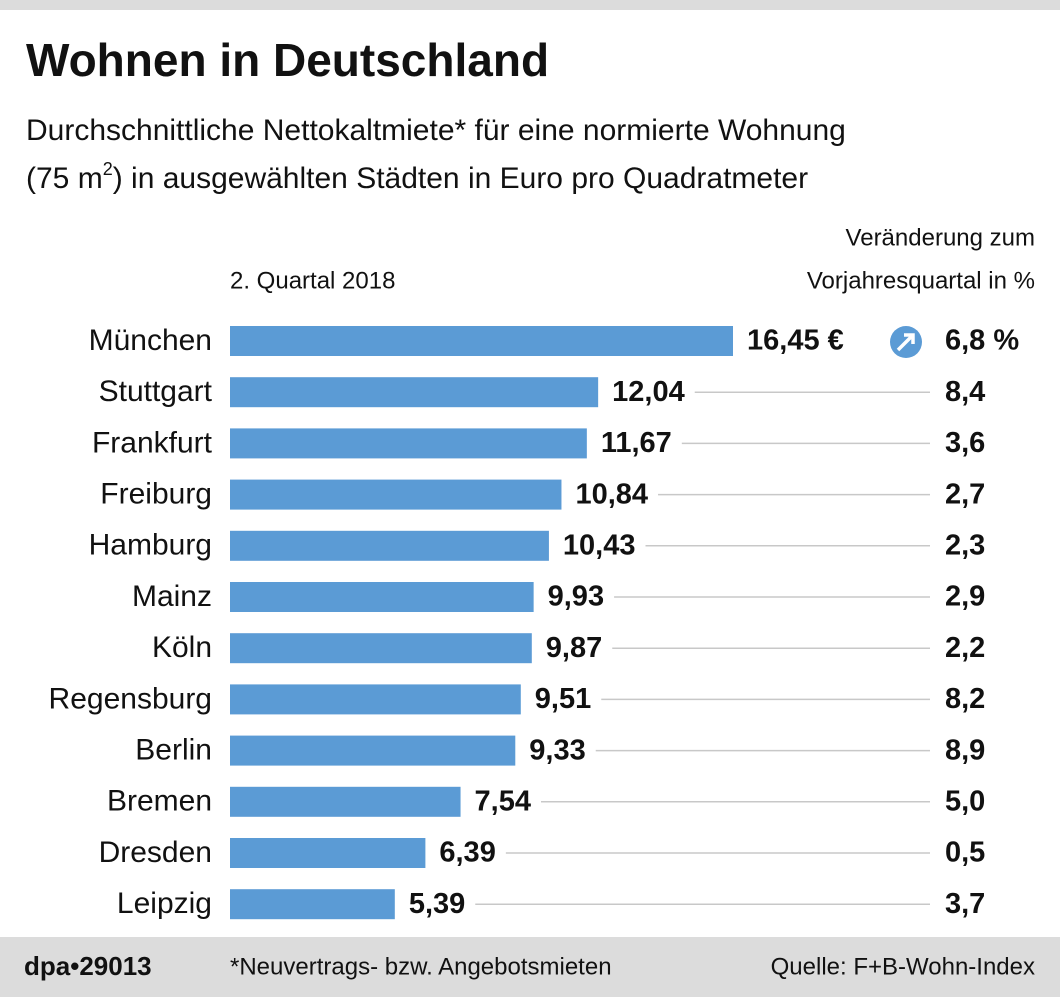 The image size is (1060, 997). What do you see at coordinates (312, 280) in the screenshot?
I see `series-header: 2. Quartal 2018` at bounding box center [312, 280].